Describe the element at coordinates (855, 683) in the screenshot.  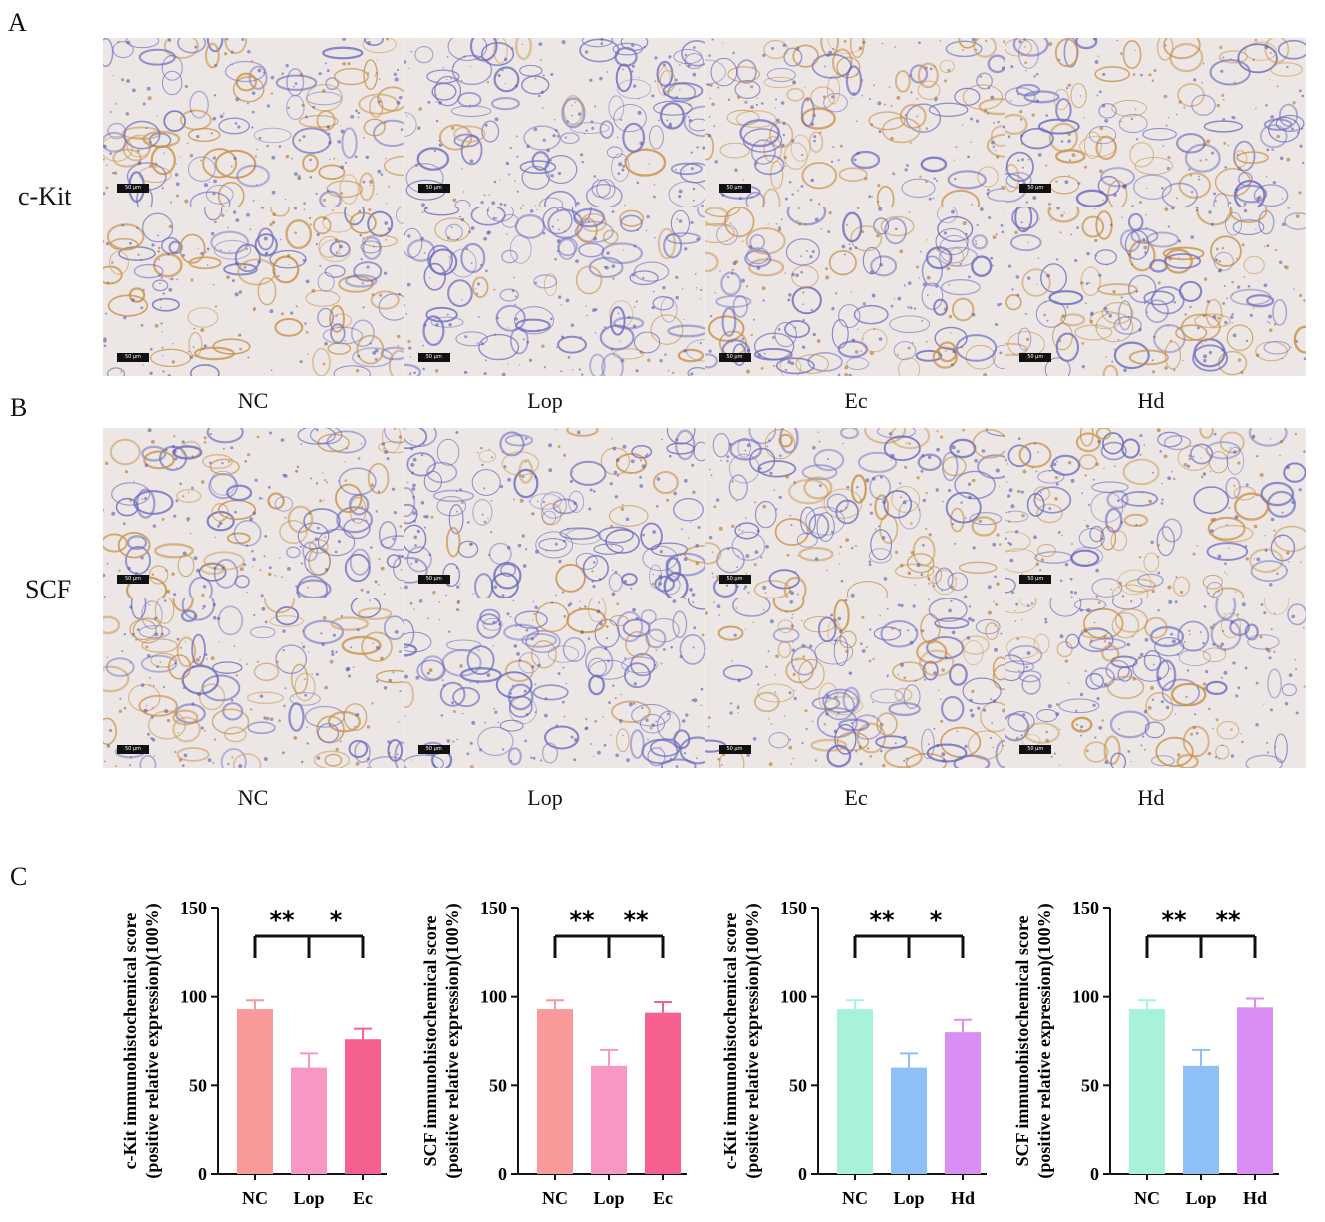
I see `micrograph-b-ec-2: 50 μm` at that location.